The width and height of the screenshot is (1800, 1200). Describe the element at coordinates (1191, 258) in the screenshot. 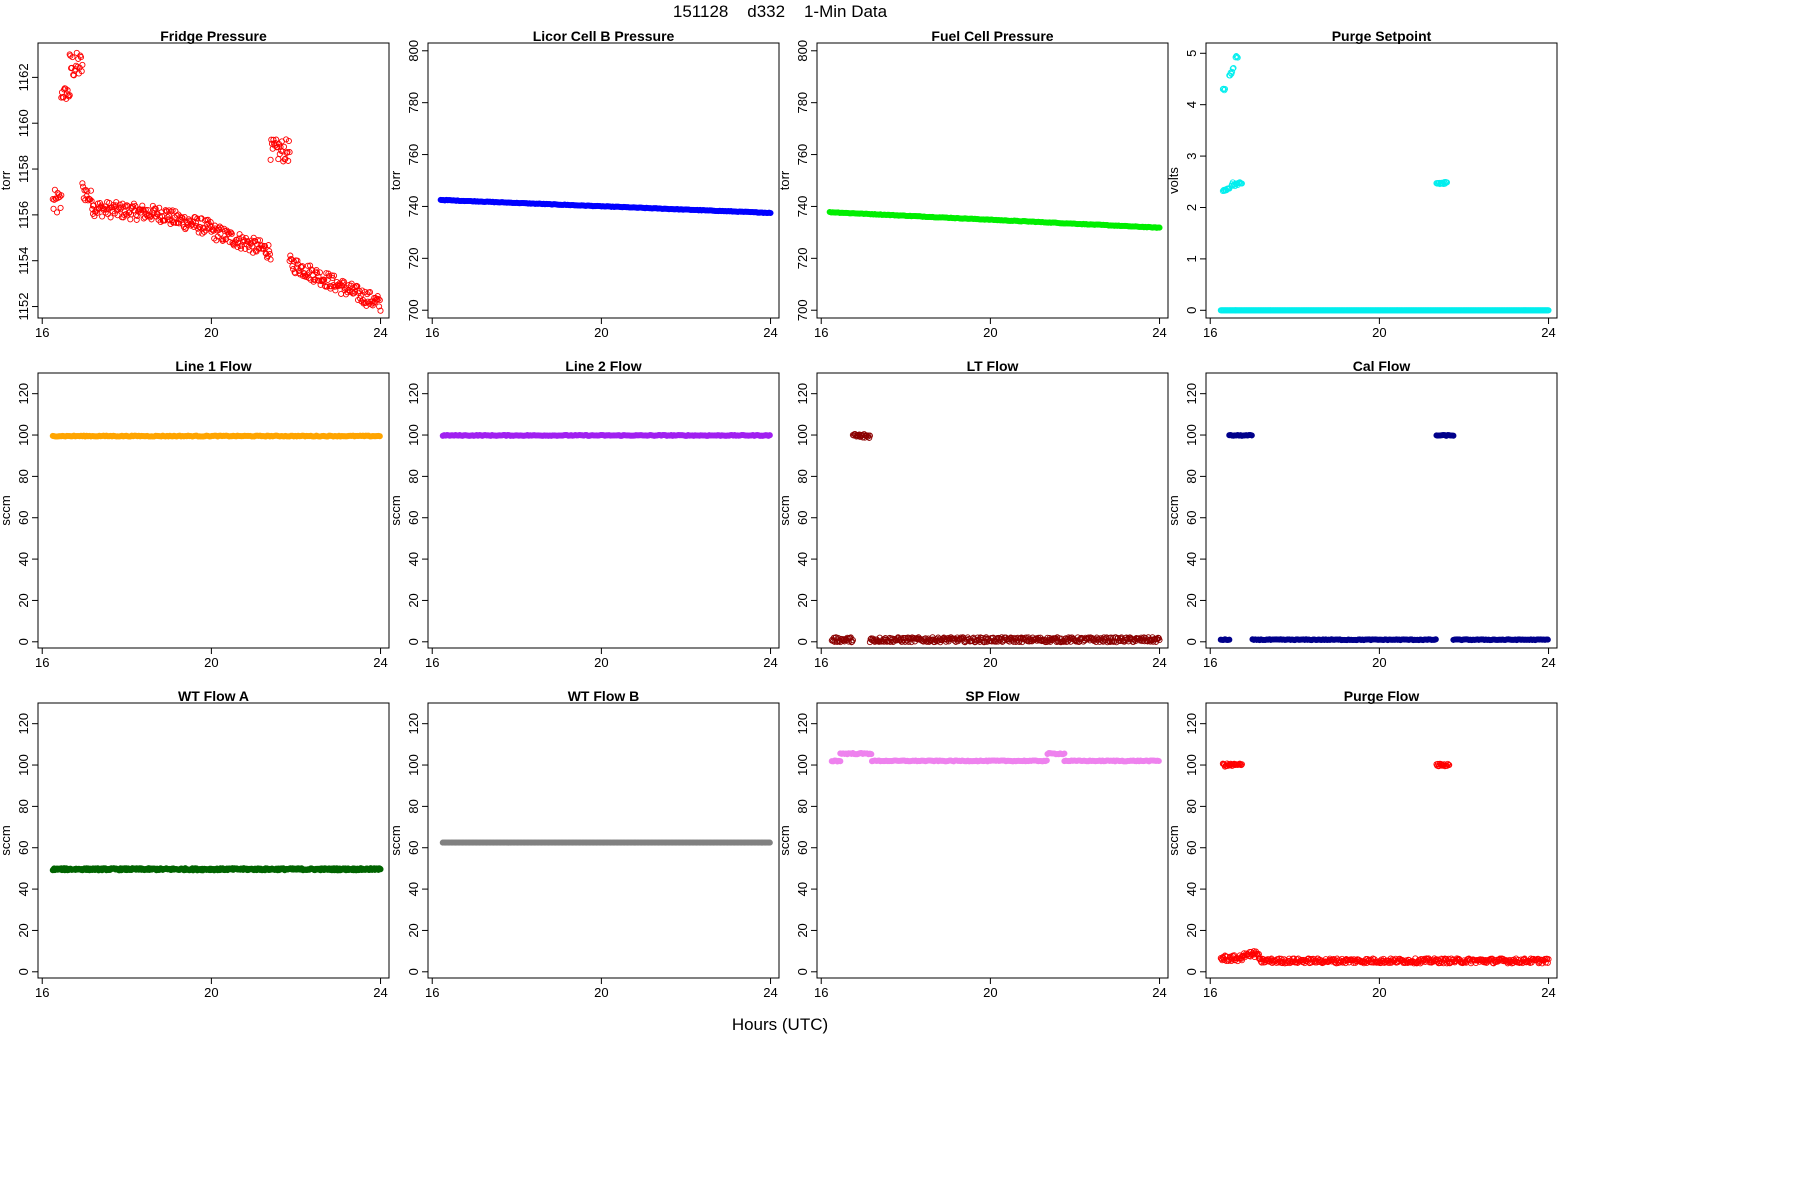

I see `y-tick-label: 1` at that location.